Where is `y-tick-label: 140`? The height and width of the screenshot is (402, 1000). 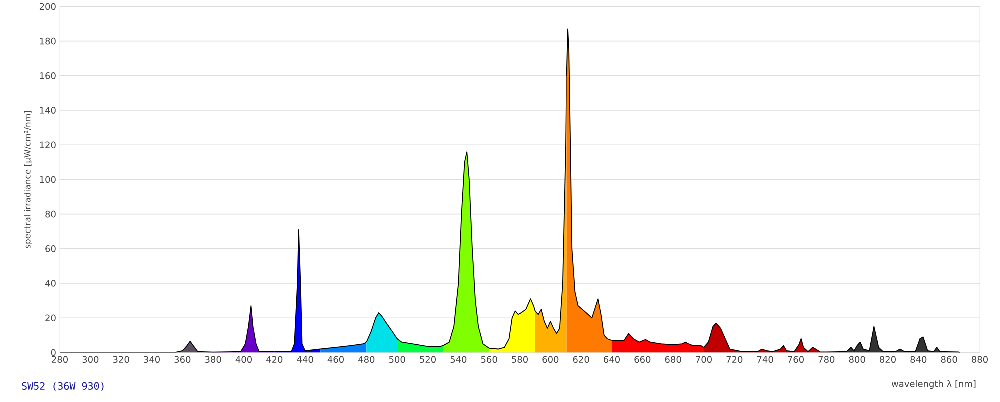 y-tick-label: 140 is located at coordinates (48, 110).